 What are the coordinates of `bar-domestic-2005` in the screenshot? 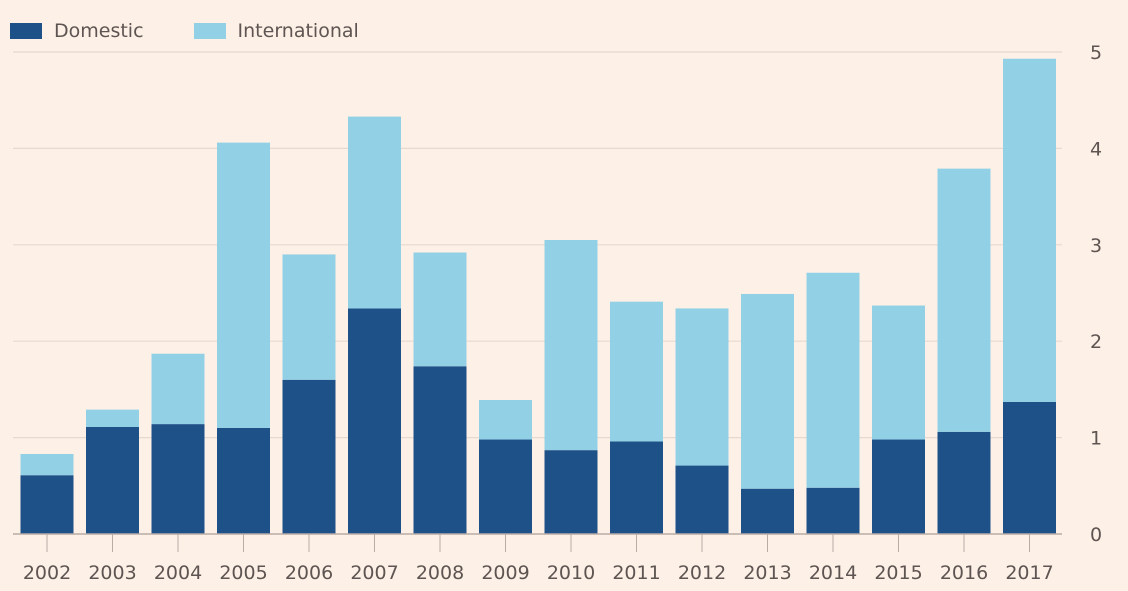 It's located at (243, 480).